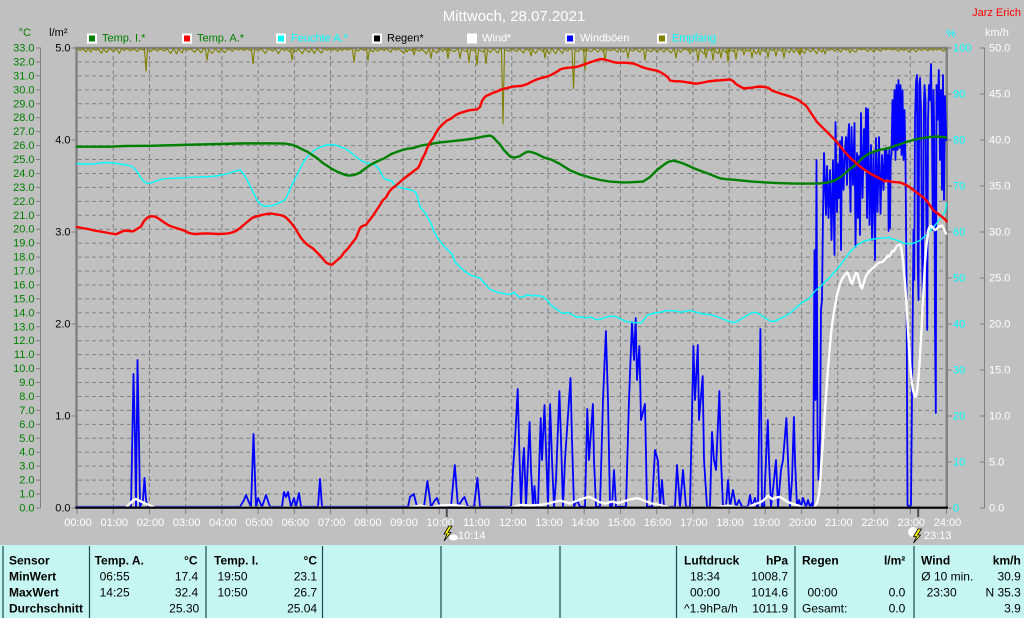 The image size is (1024, 618). What do you see at coordinates (23, 49) in the screenshot?
I see `svg-text: 33.0` at bounding box center [23, 49].